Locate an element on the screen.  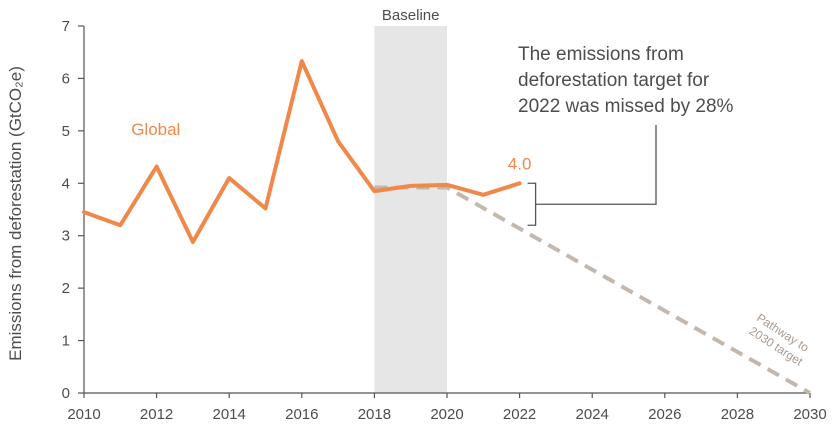
annotation-line-1: The emissions from is located at coordinates (601, 54).